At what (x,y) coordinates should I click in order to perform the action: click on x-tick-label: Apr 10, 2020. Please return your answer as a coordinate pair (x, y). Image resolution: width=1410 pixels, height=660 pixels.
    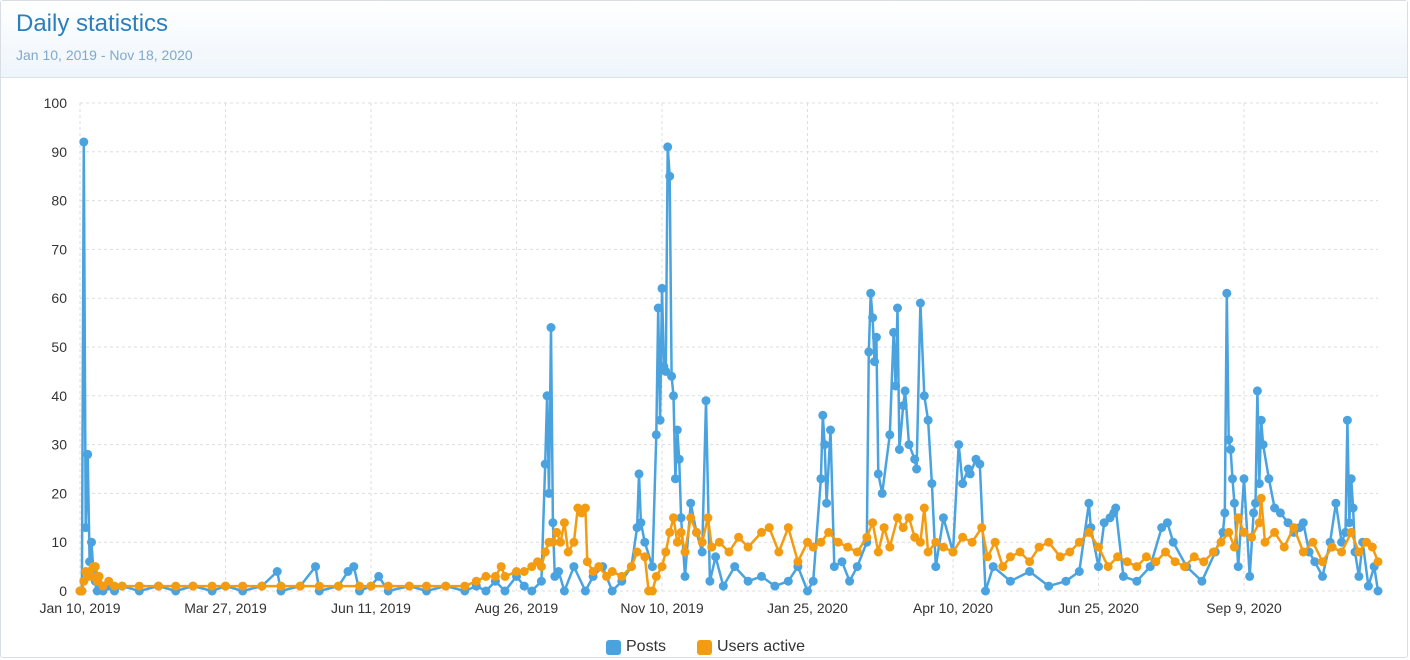
    Looking at the image, I should click on (953, 608).